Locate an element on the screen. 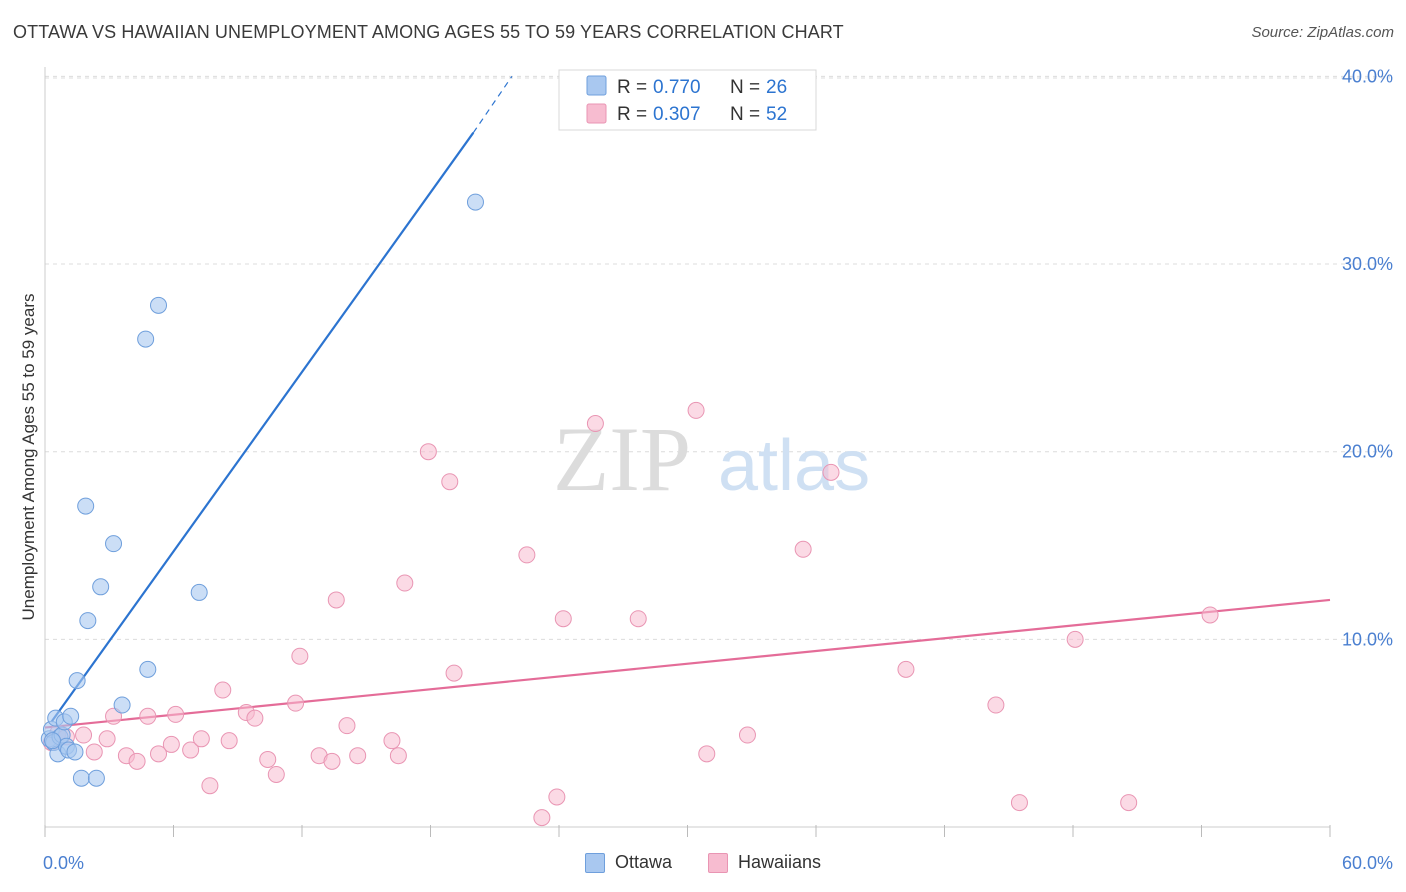 The height and width of the screenshot is (892, 1406). source-label: Source: ZipAtlas.com is located at coordinates (1322, 32).